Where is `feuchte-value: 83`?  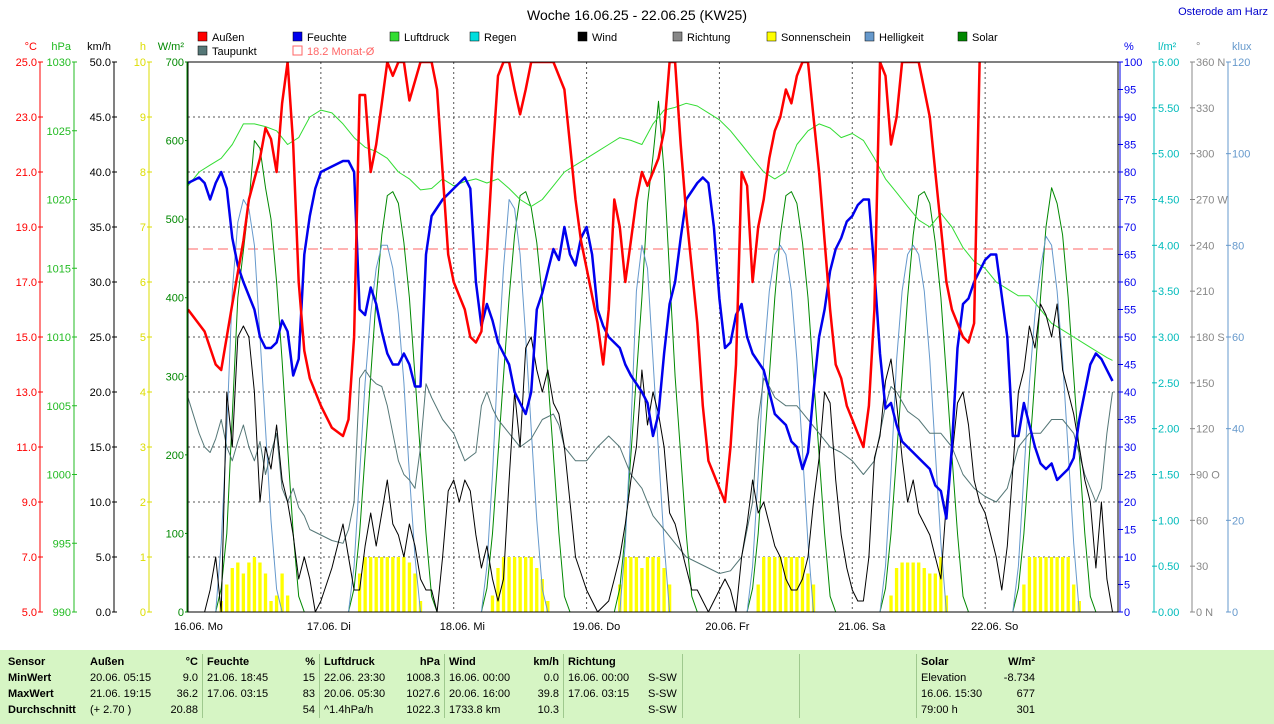 feuchte-value: 83 is located at coordinates (305, 694).